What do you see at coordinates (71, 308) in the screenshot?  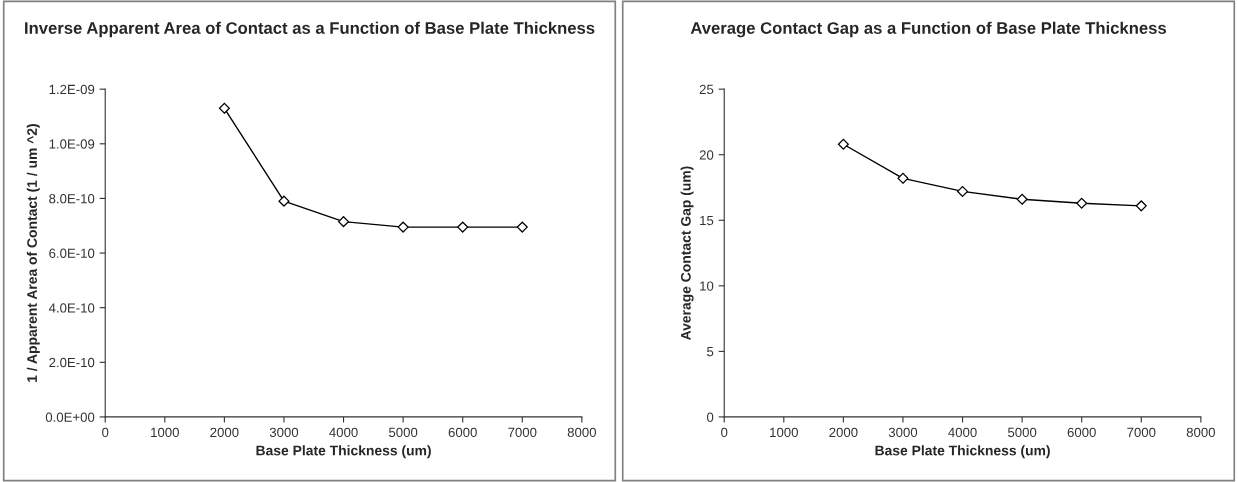 I see `y-tick-label: 4.0E-10` at bounding box center [71, 308].